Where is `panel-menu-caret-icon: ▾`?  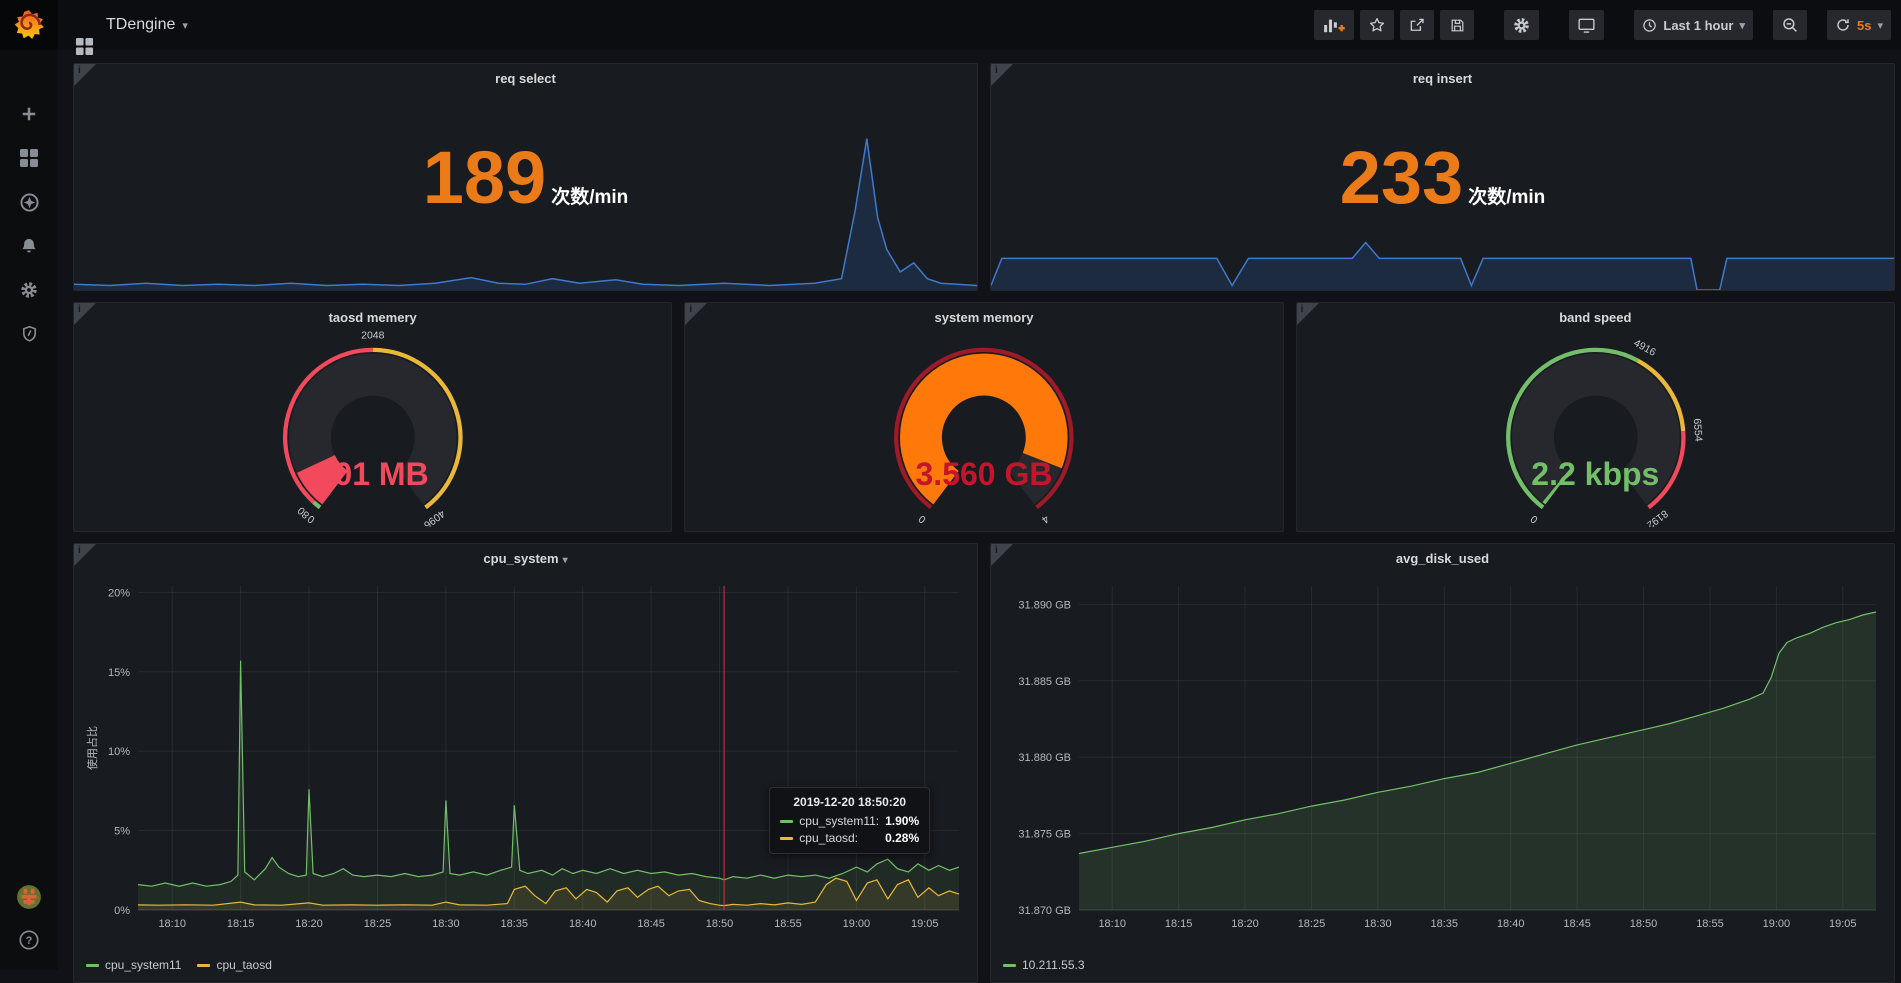 panel-menu-caret-icon: ▾ is located at coordinates (565, 560).